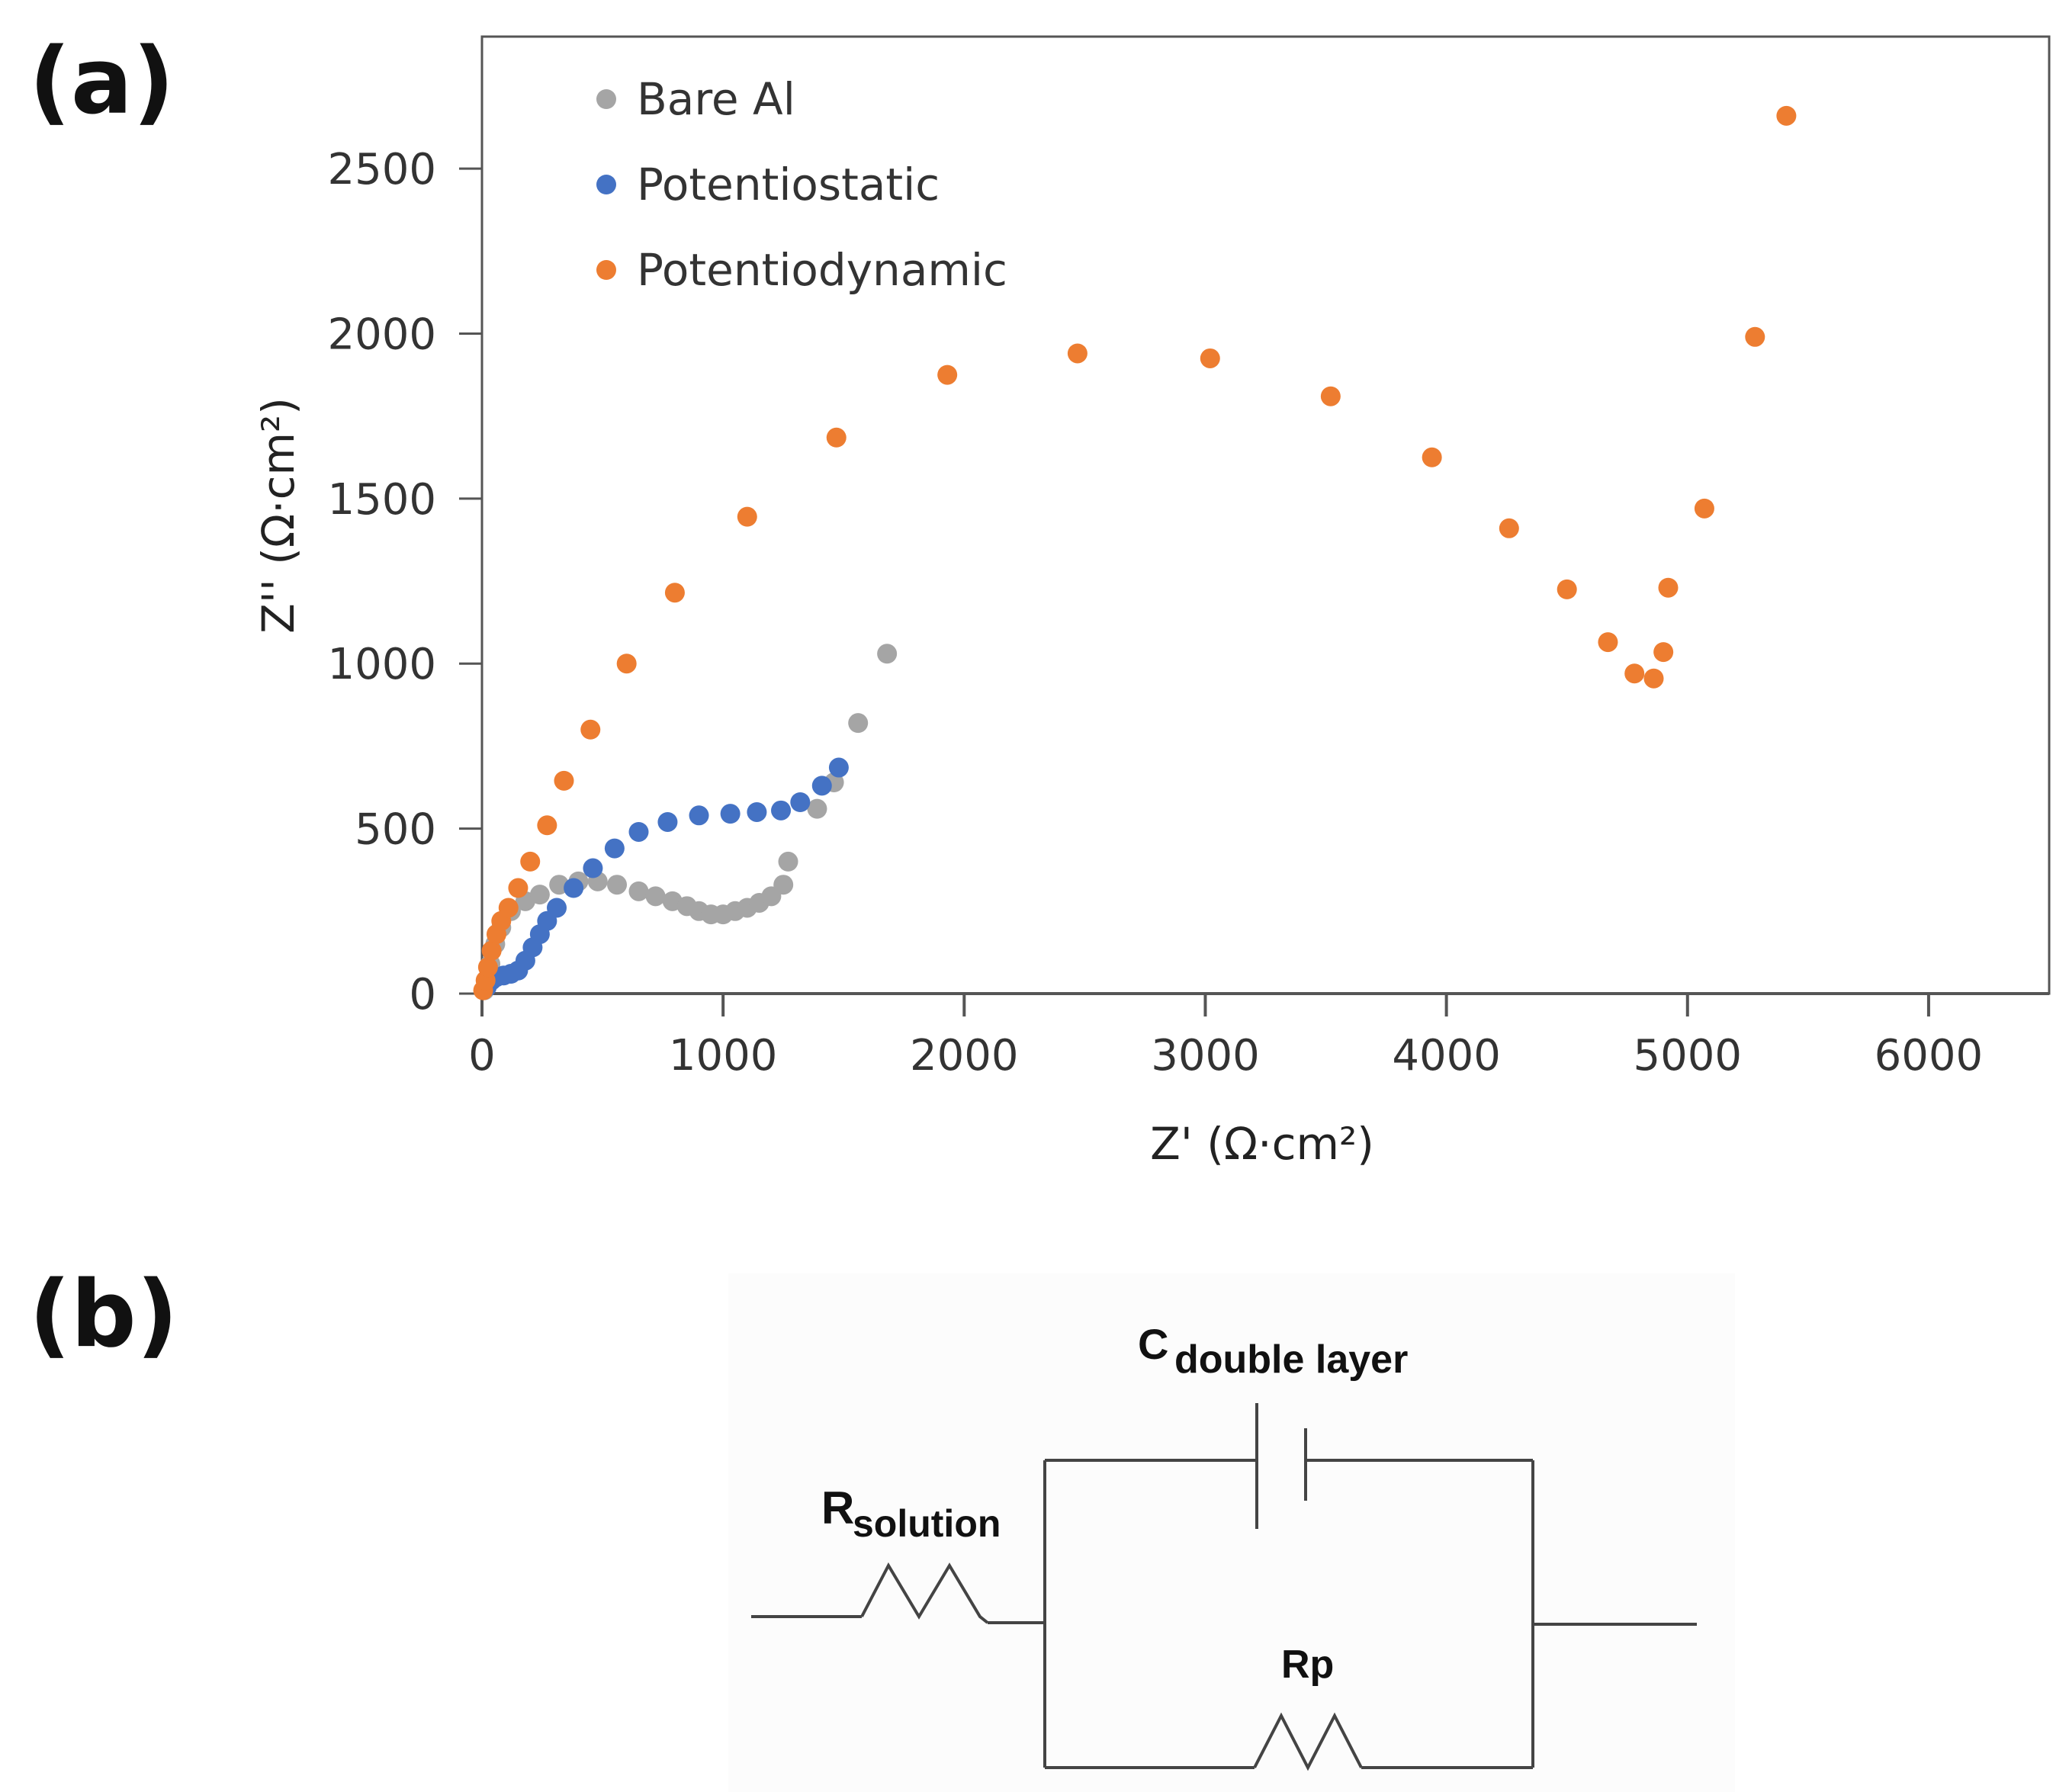  I want to click on legend: Bare Al Potentiostatic Potentiodynamic, so click(802, 185).